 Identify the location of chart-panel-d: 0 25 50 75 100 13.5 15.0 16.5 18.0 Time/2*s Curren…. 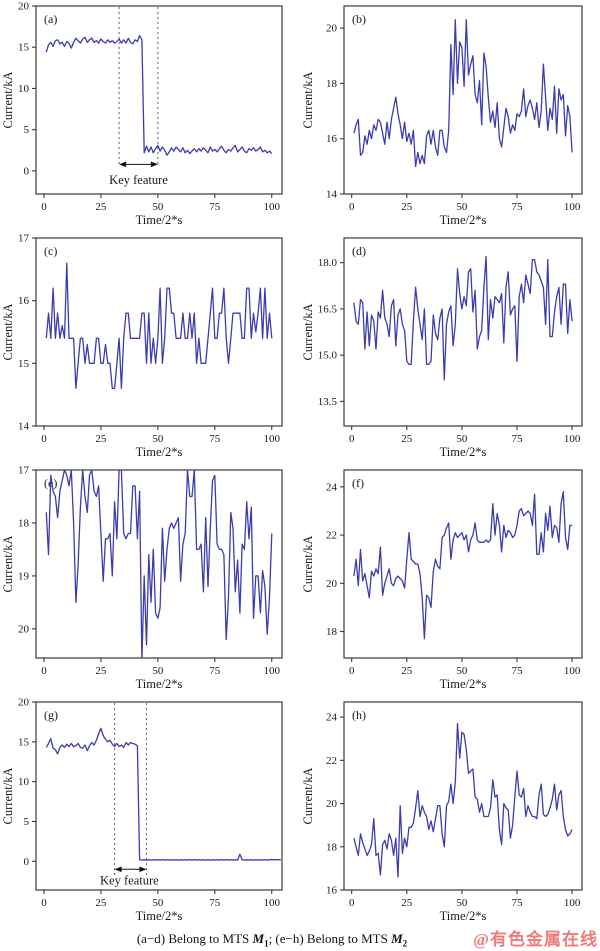
(442, 348).